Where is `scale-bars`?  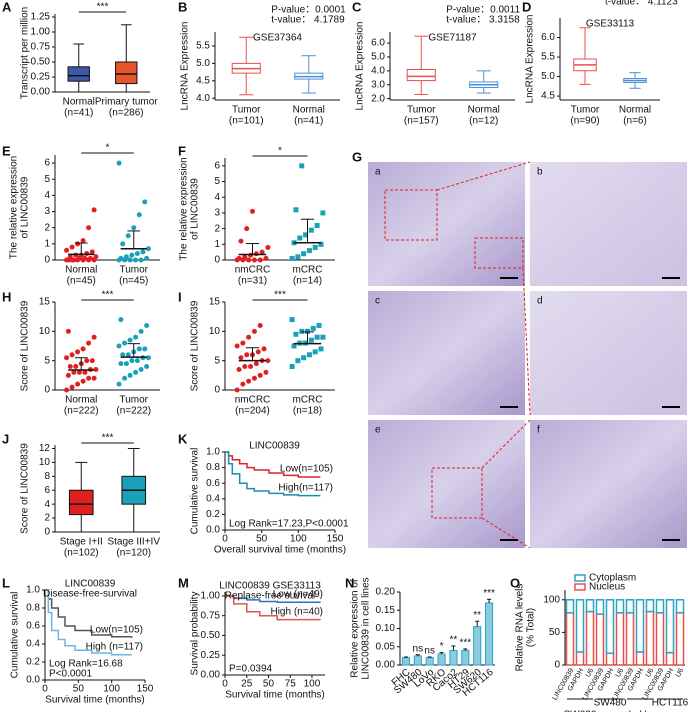 scale-bars is located at coordinates (590, 409).